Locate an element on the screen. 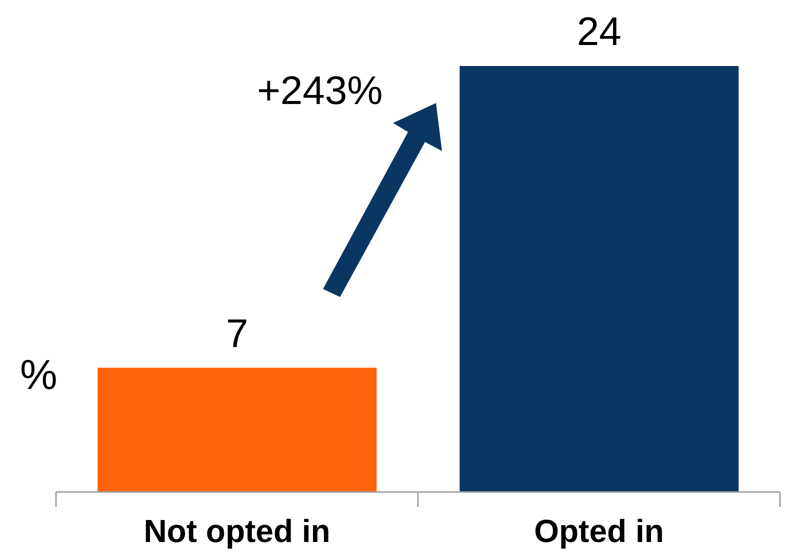  data-label: 24 is located at coordinates (599, 32).